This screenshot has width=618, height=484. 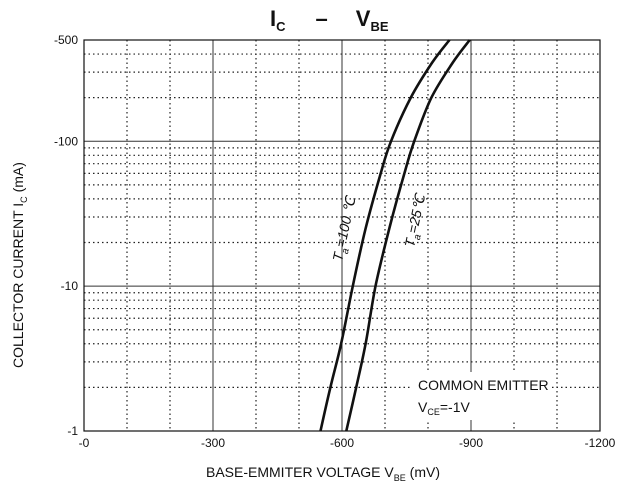 What do you see at coordinates (345, 221) in the screenshot?
I see `series1-label-value: =100 ℃` at bounding box center [345, 221].